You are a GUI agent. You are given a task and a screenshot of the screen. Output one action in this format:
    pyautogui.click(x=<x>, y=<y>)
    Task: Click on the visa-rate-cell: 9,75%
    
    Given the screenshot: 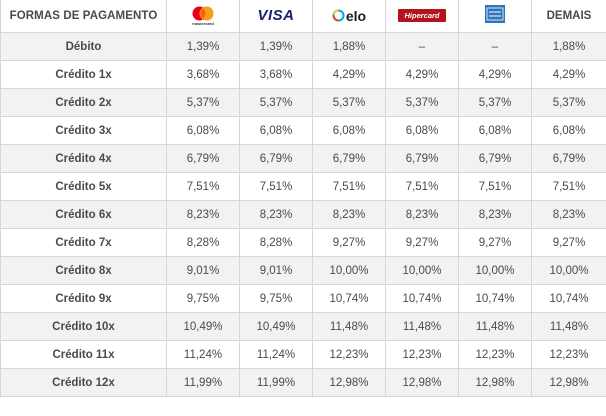 What is the action you would take?
    pyautogui.click(x=276, y=298)
    